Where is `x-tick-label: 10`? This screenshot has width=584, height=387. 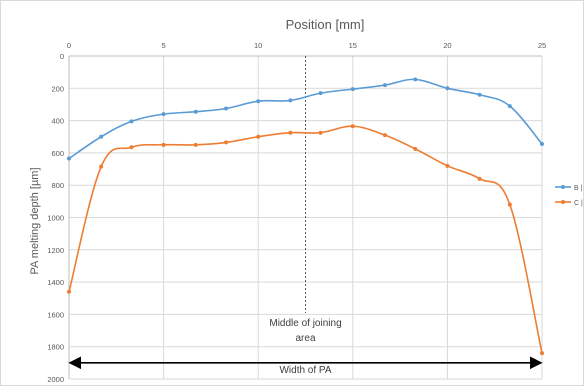 x-tick-label: 10 is located at coordinates (258, 45).